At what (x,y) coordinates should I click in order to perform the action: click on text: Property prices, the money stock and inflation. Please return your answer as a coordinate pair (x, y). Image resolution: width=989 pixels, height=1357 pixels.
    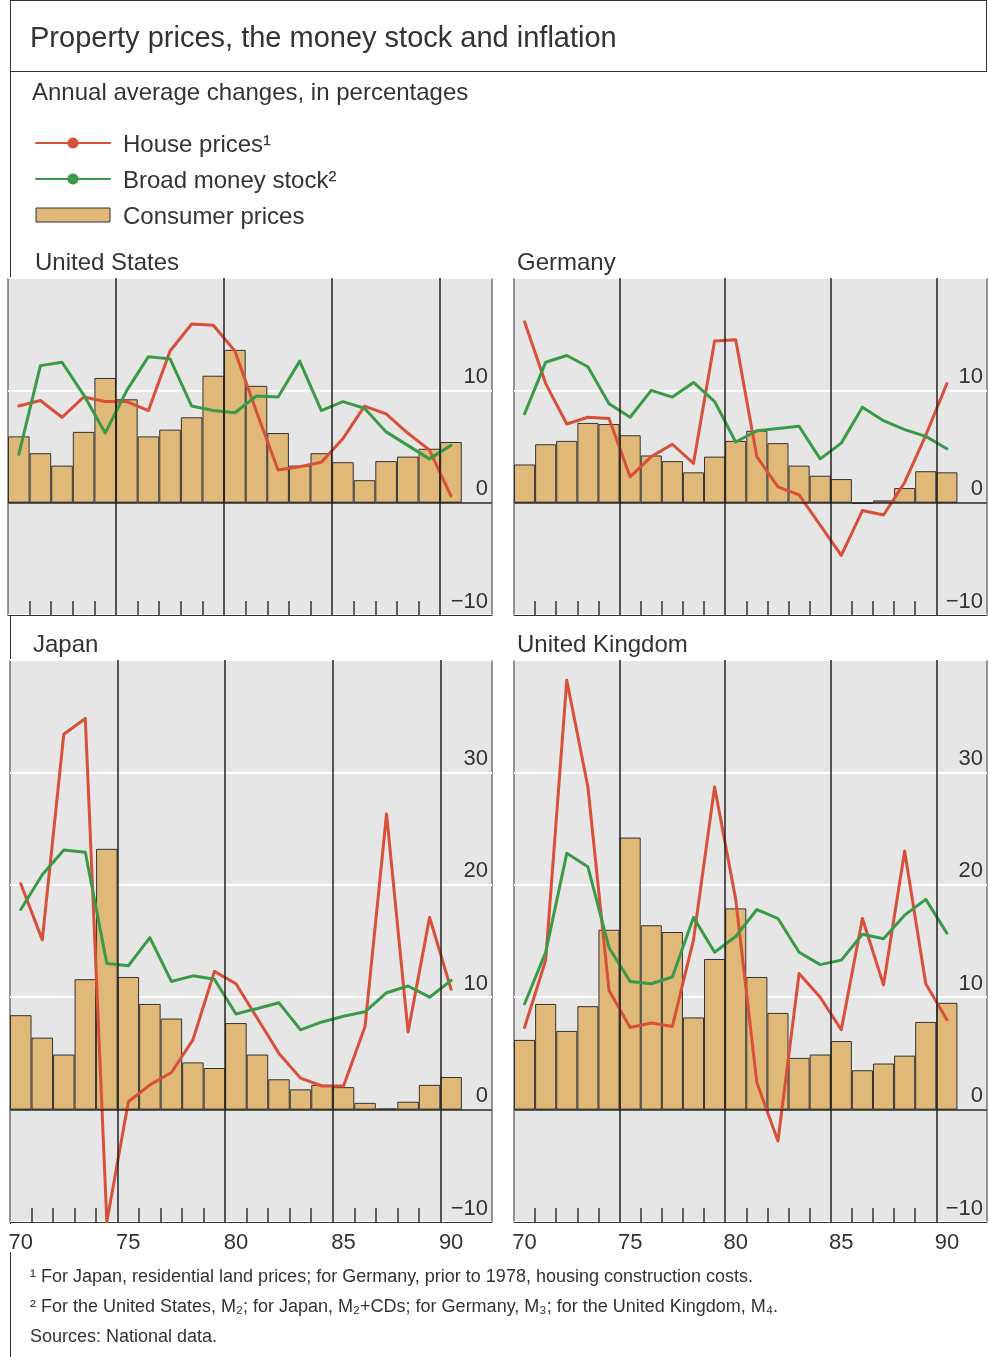
    Looking at the image, I should click on (498, 36).